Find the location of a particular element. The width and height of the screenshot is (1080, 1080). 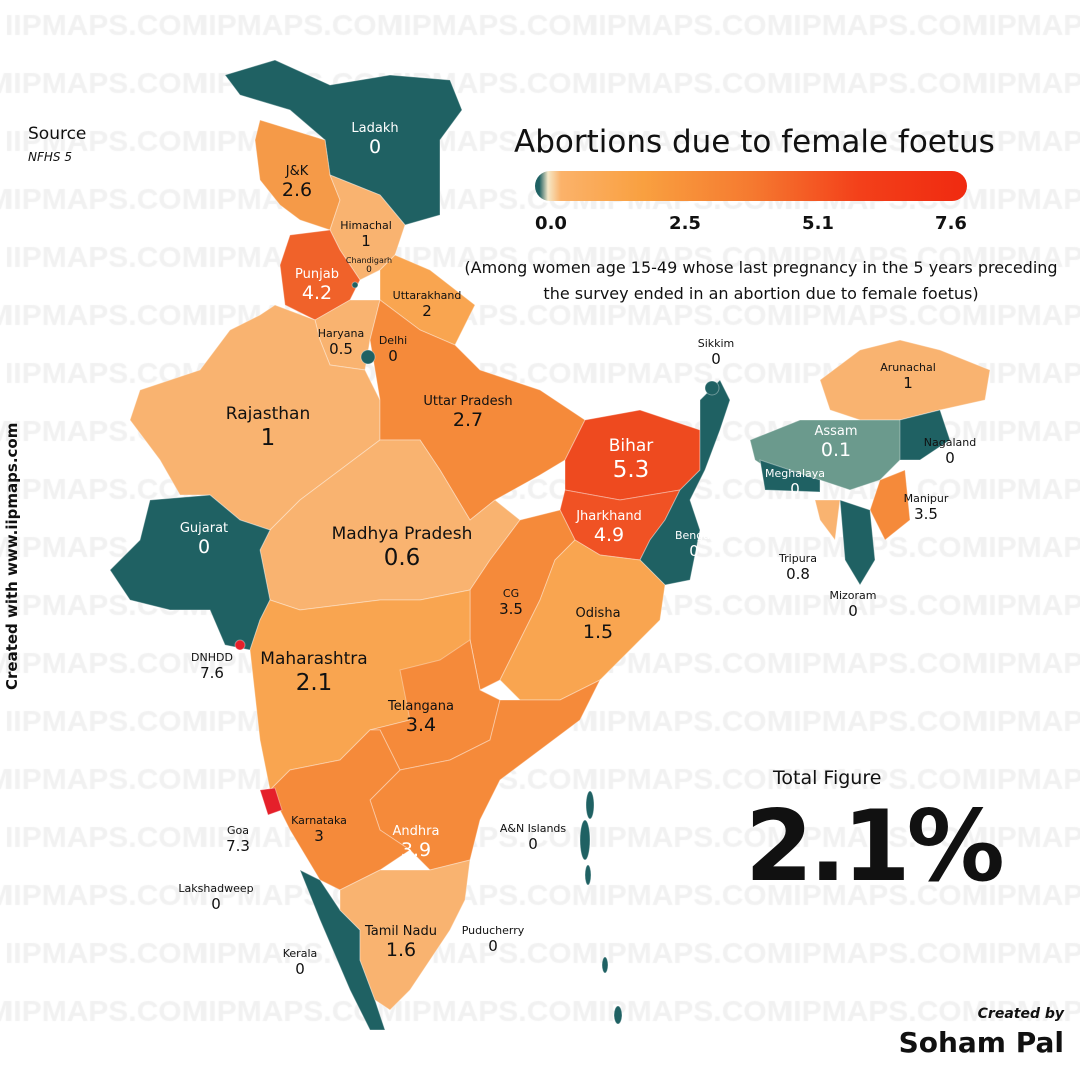

region-name: Bihar is located at coordinates (631, 446).